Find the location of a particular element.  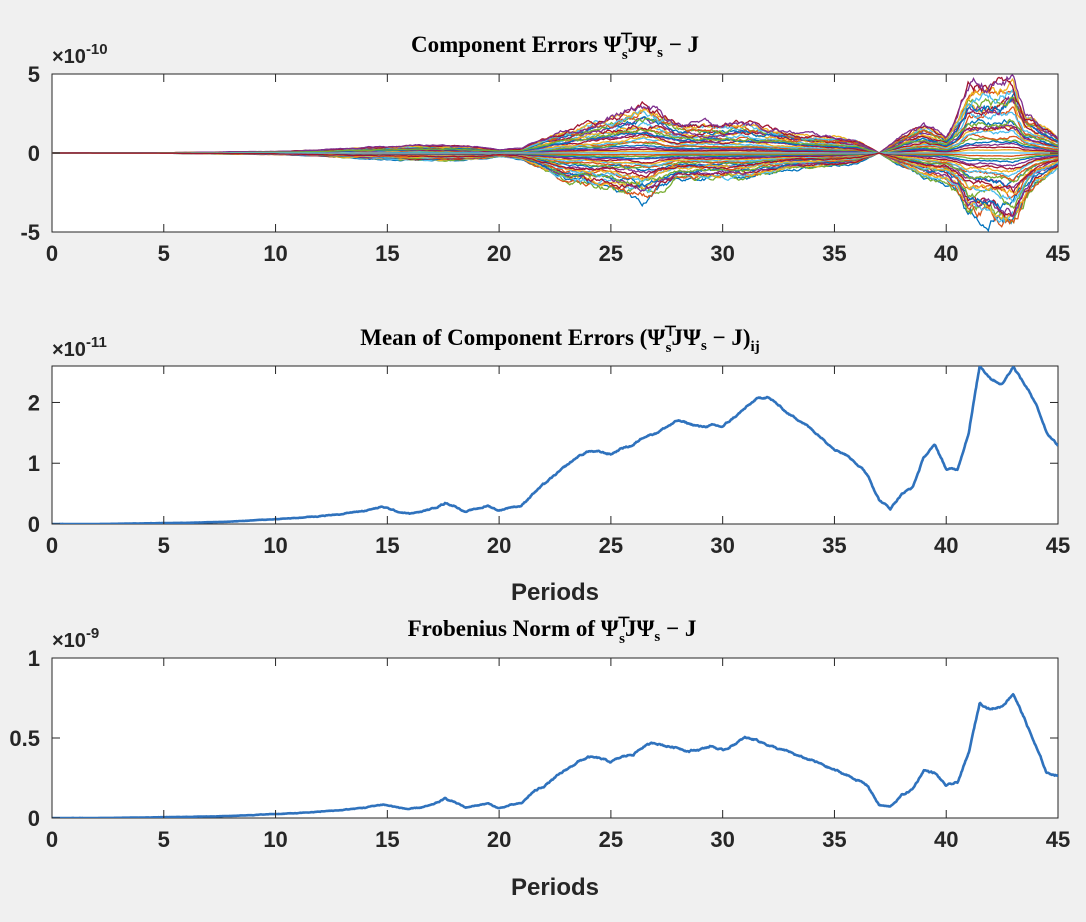

series-line is located at coordinates (555, 755).